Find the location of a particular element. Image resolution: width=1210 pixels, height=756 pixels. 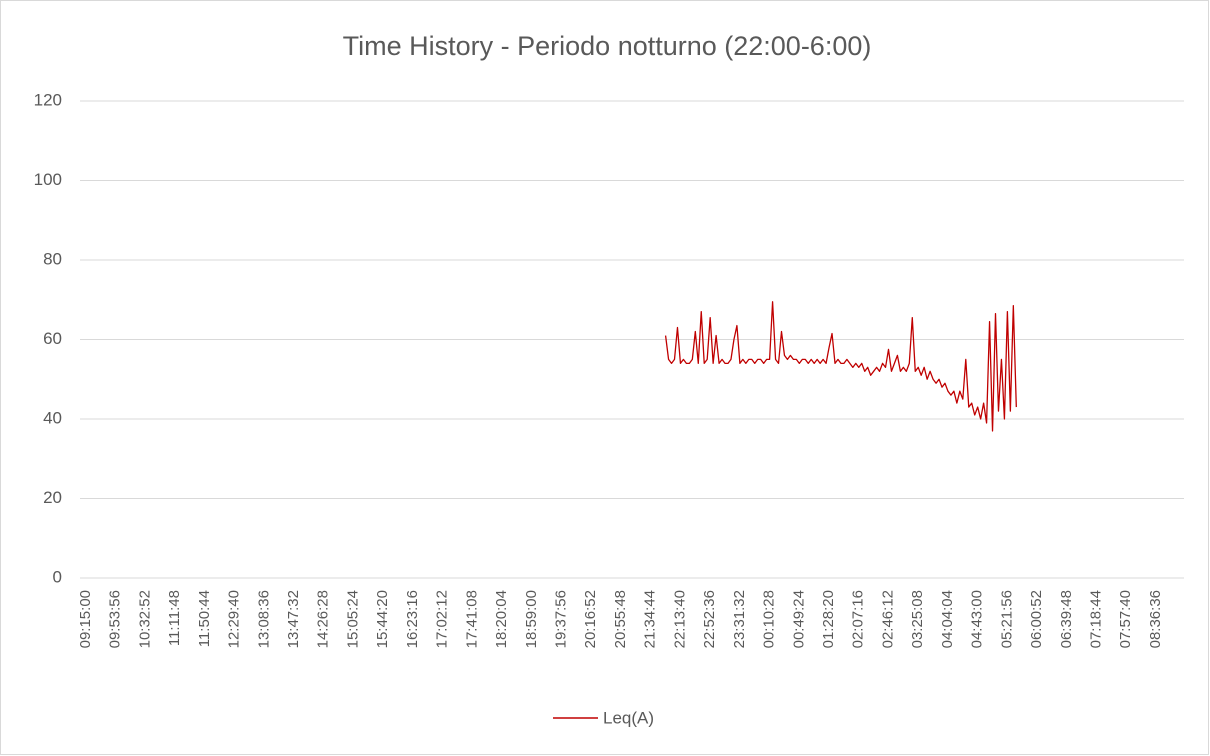

y-tick-label: 80 is located at coordinates (52, 258).